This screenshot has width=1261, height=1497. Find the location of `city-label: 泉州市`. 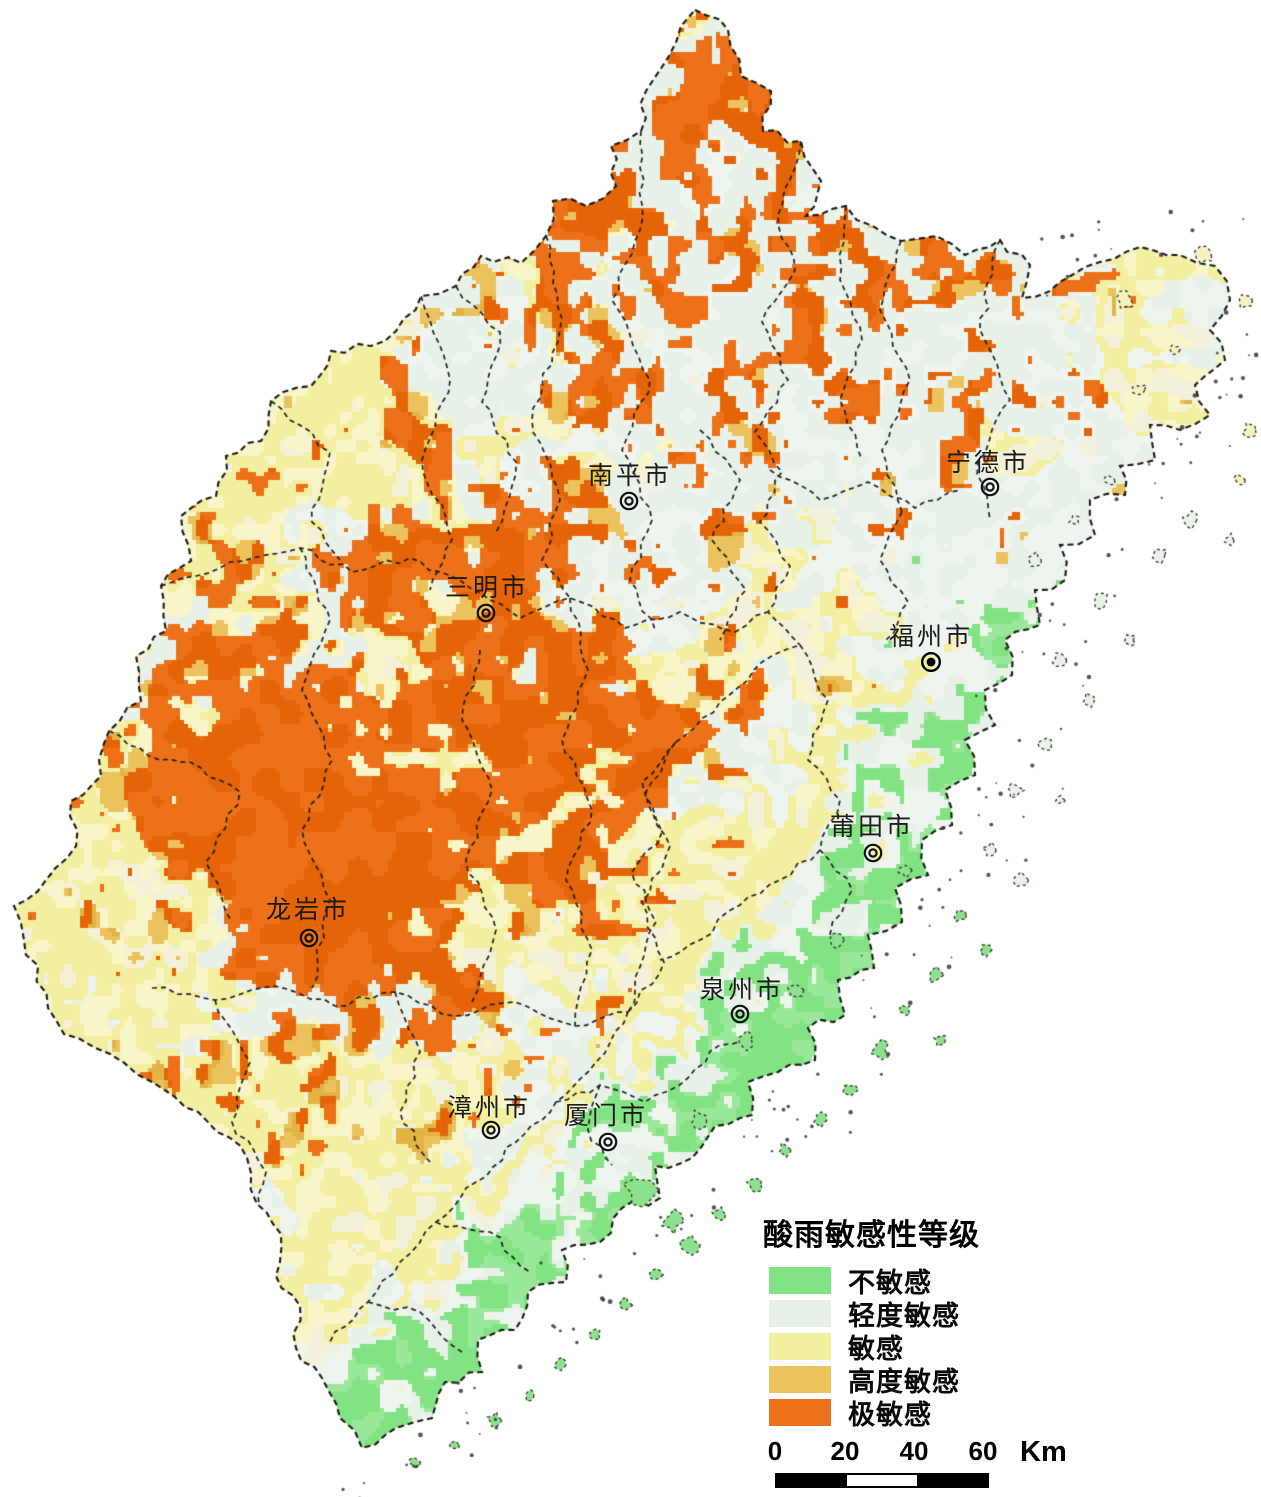

city-label: 泉州市 is located at coordinates (742, 990).